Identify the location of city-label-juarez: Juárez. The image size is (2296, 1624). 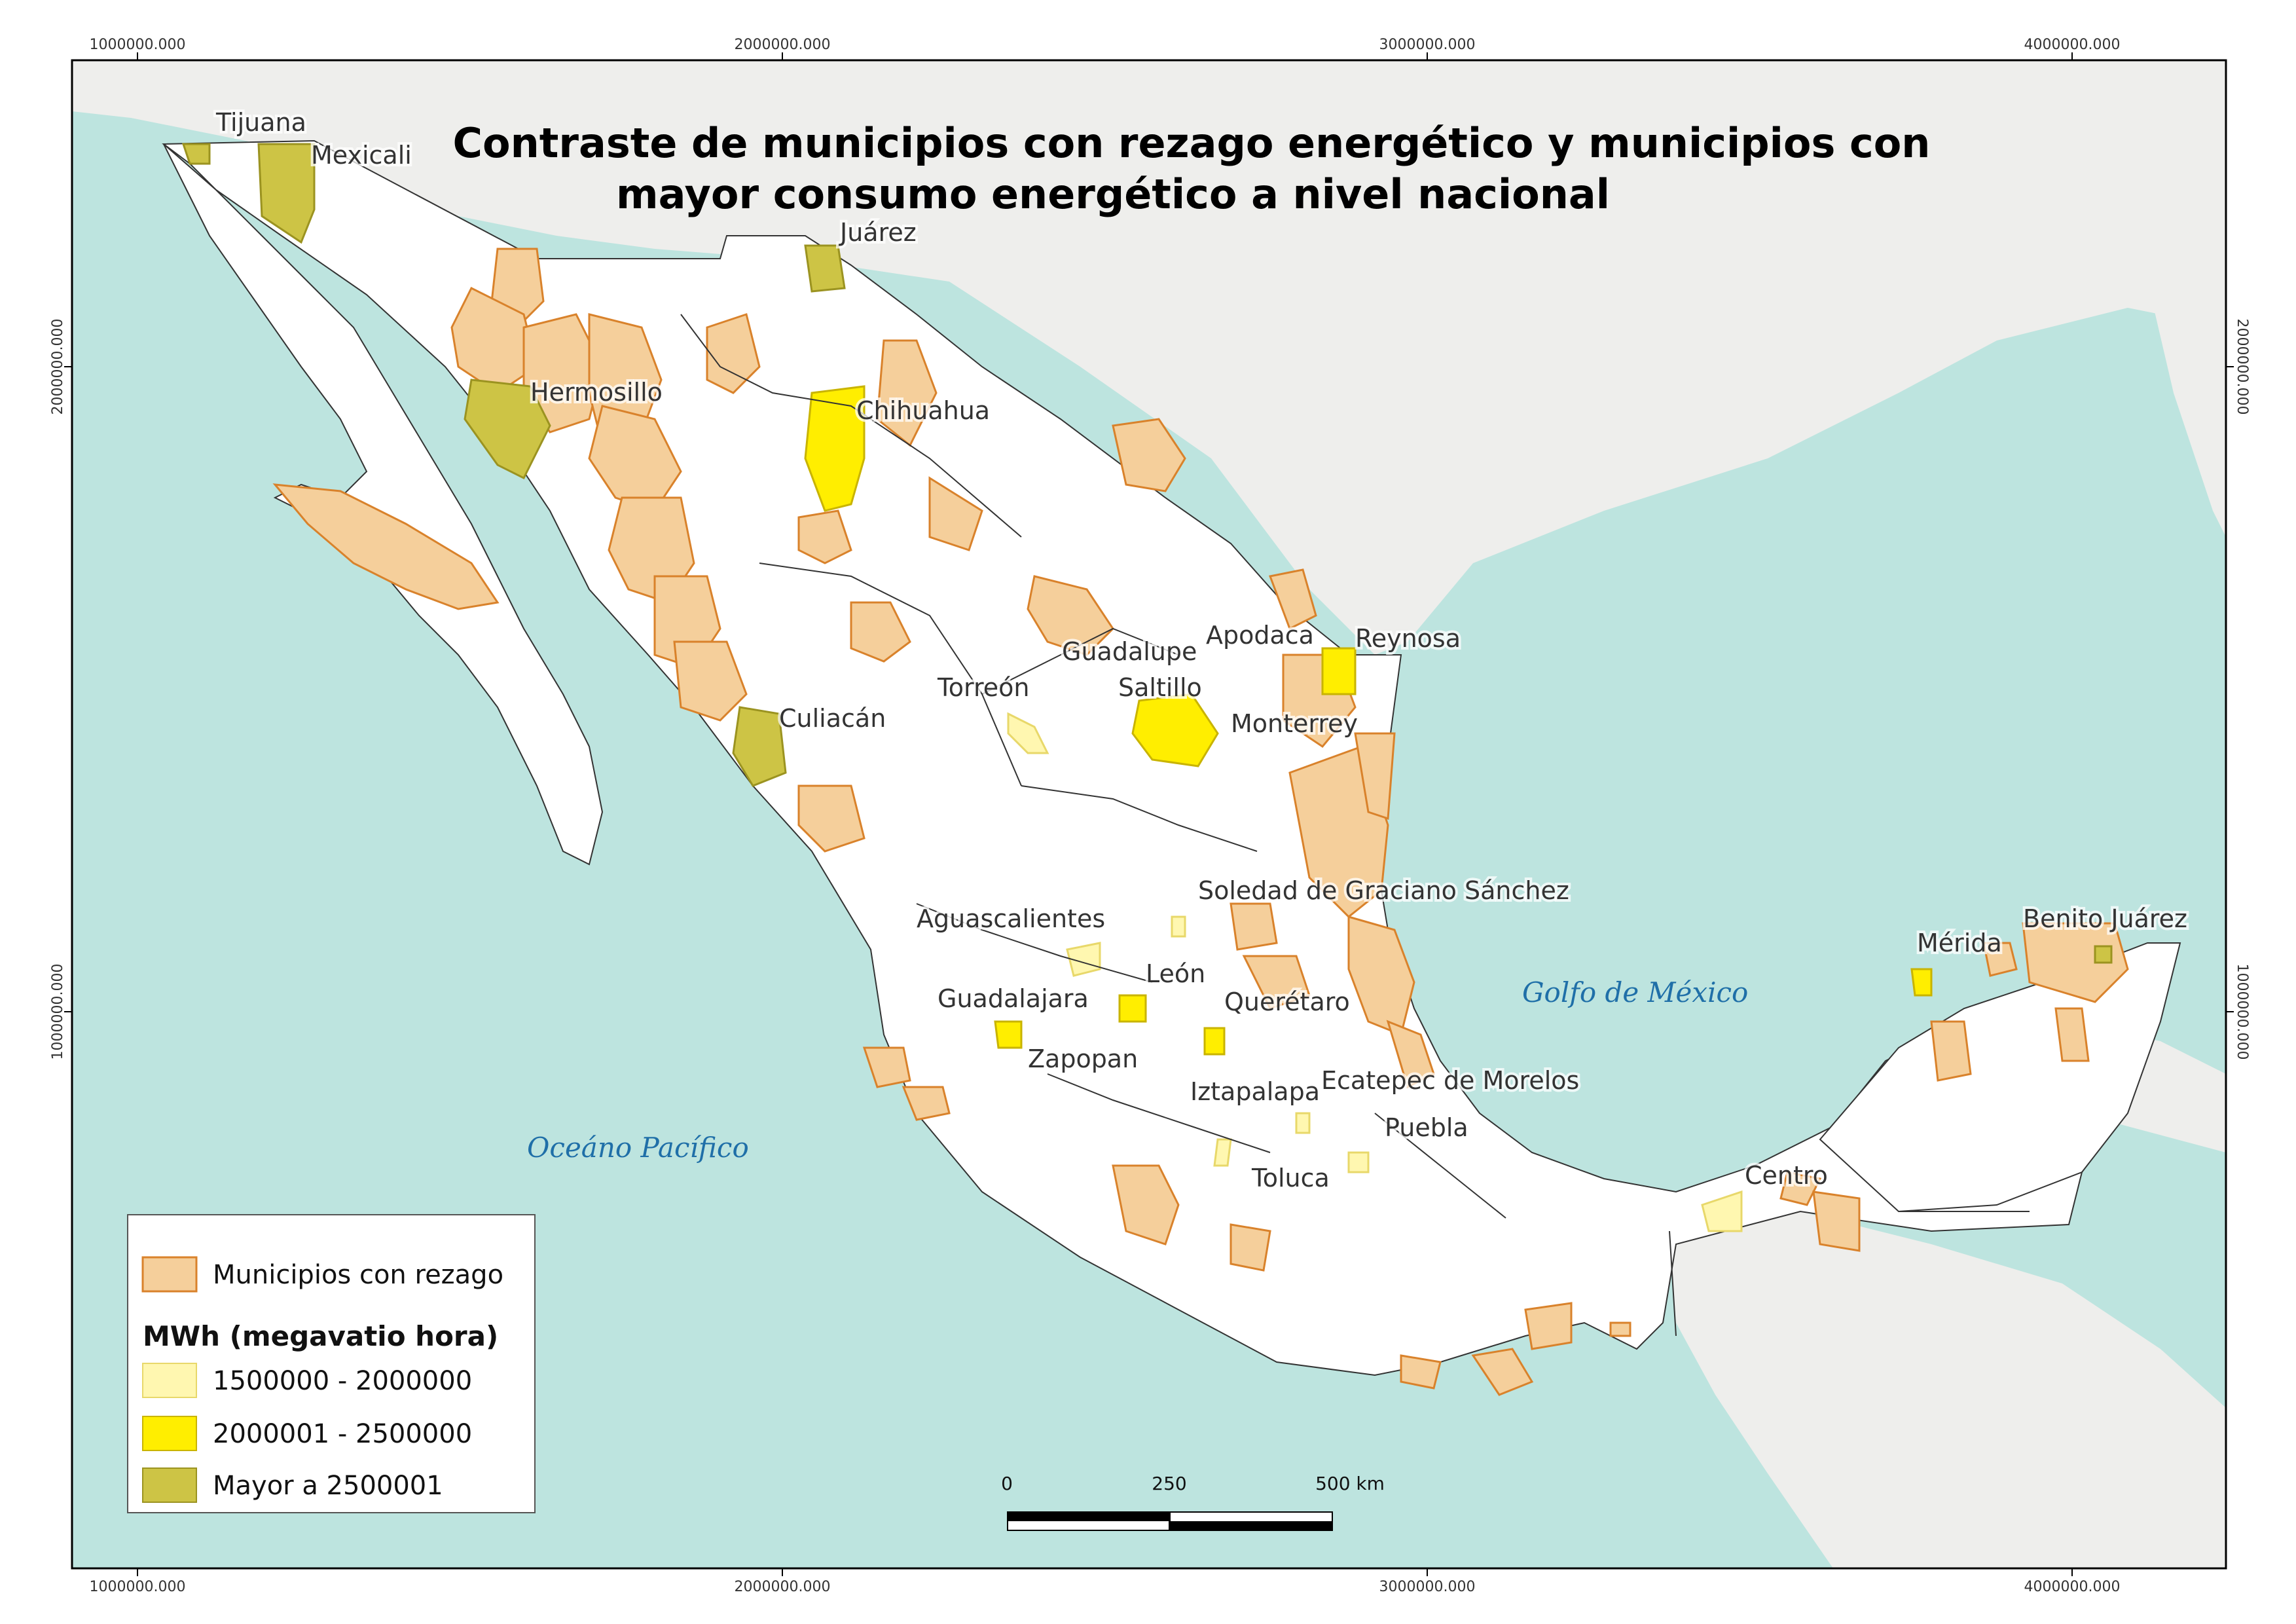
(878, 232).